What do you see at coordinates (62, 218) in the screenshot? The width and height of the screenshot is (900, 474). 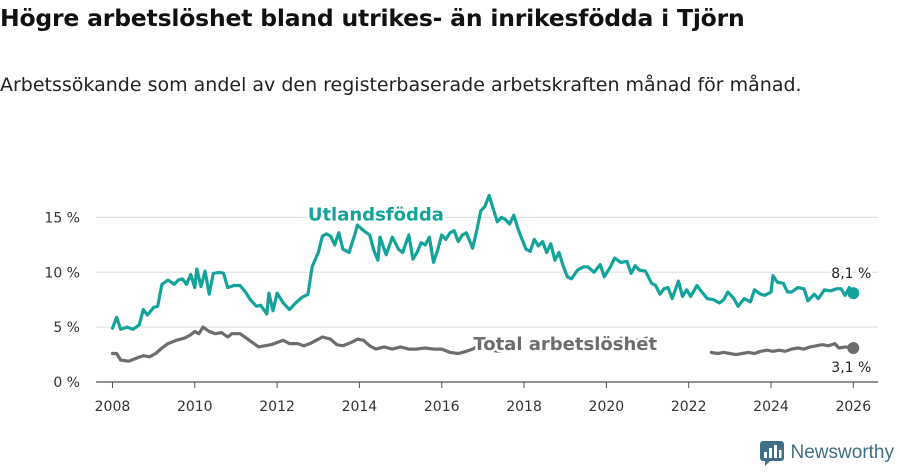 I see `y-tick-label: 15 %` at bounding box center [62, 218].